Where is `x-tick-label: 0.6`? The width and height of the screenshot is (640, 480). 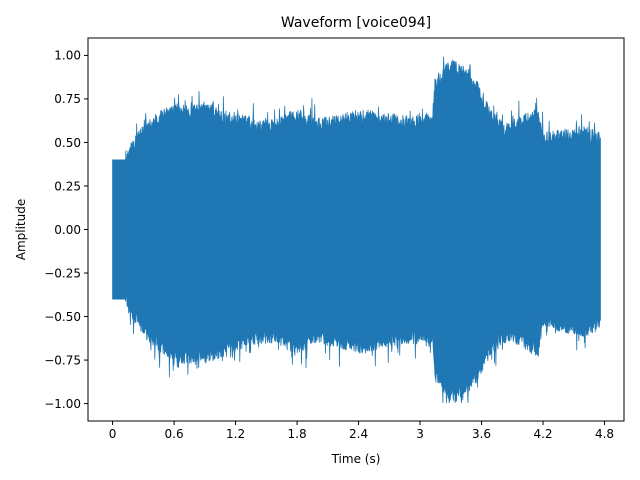
x-tick-label: 0.6 is located at coordinates (174, 434).